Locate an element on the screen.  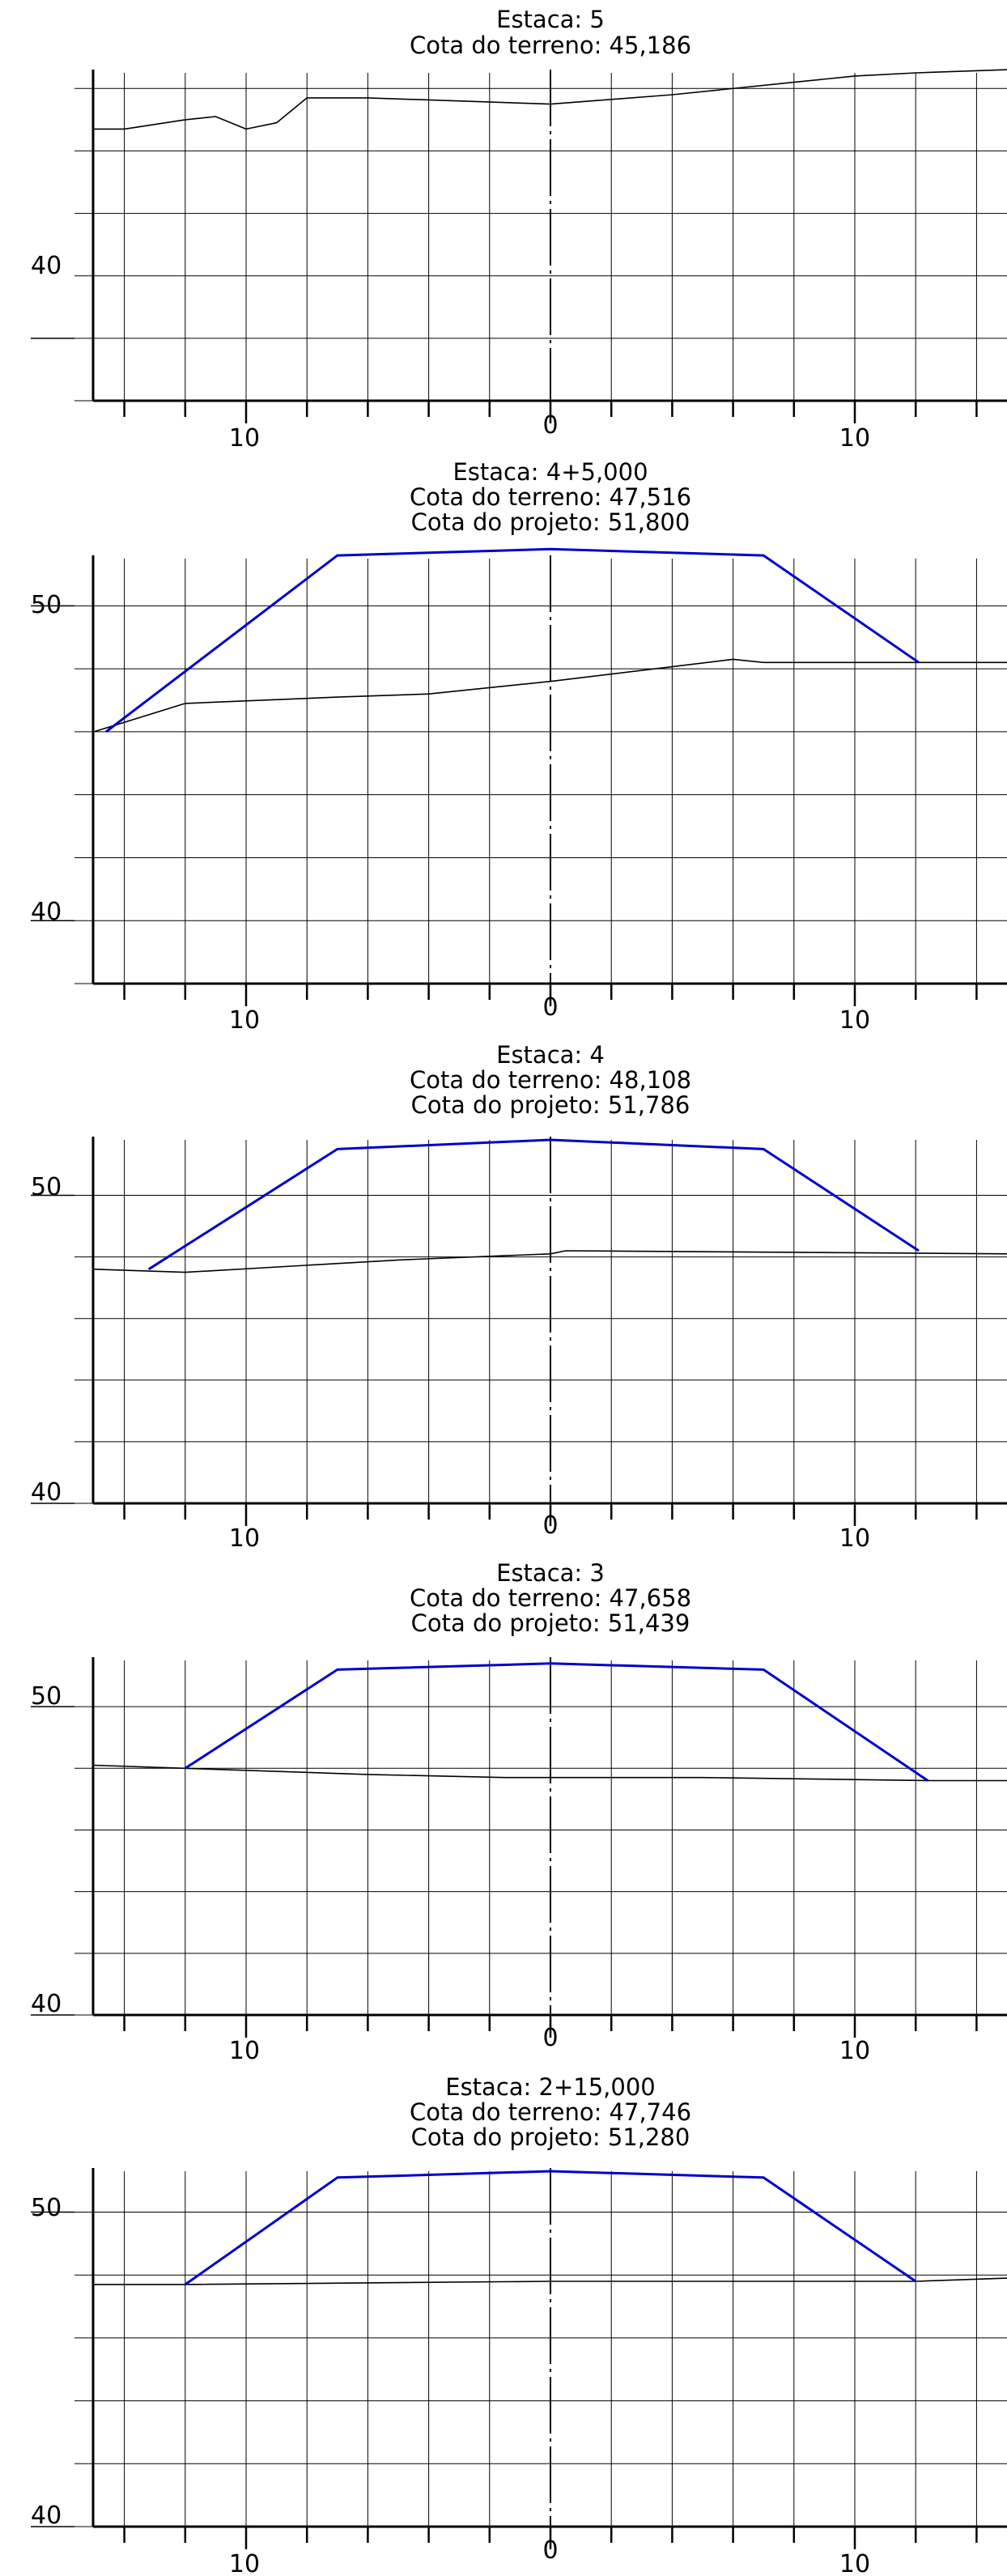
section-header-line-3: Cota do projeto: 51,439 is located at coordinates (550, 1623).